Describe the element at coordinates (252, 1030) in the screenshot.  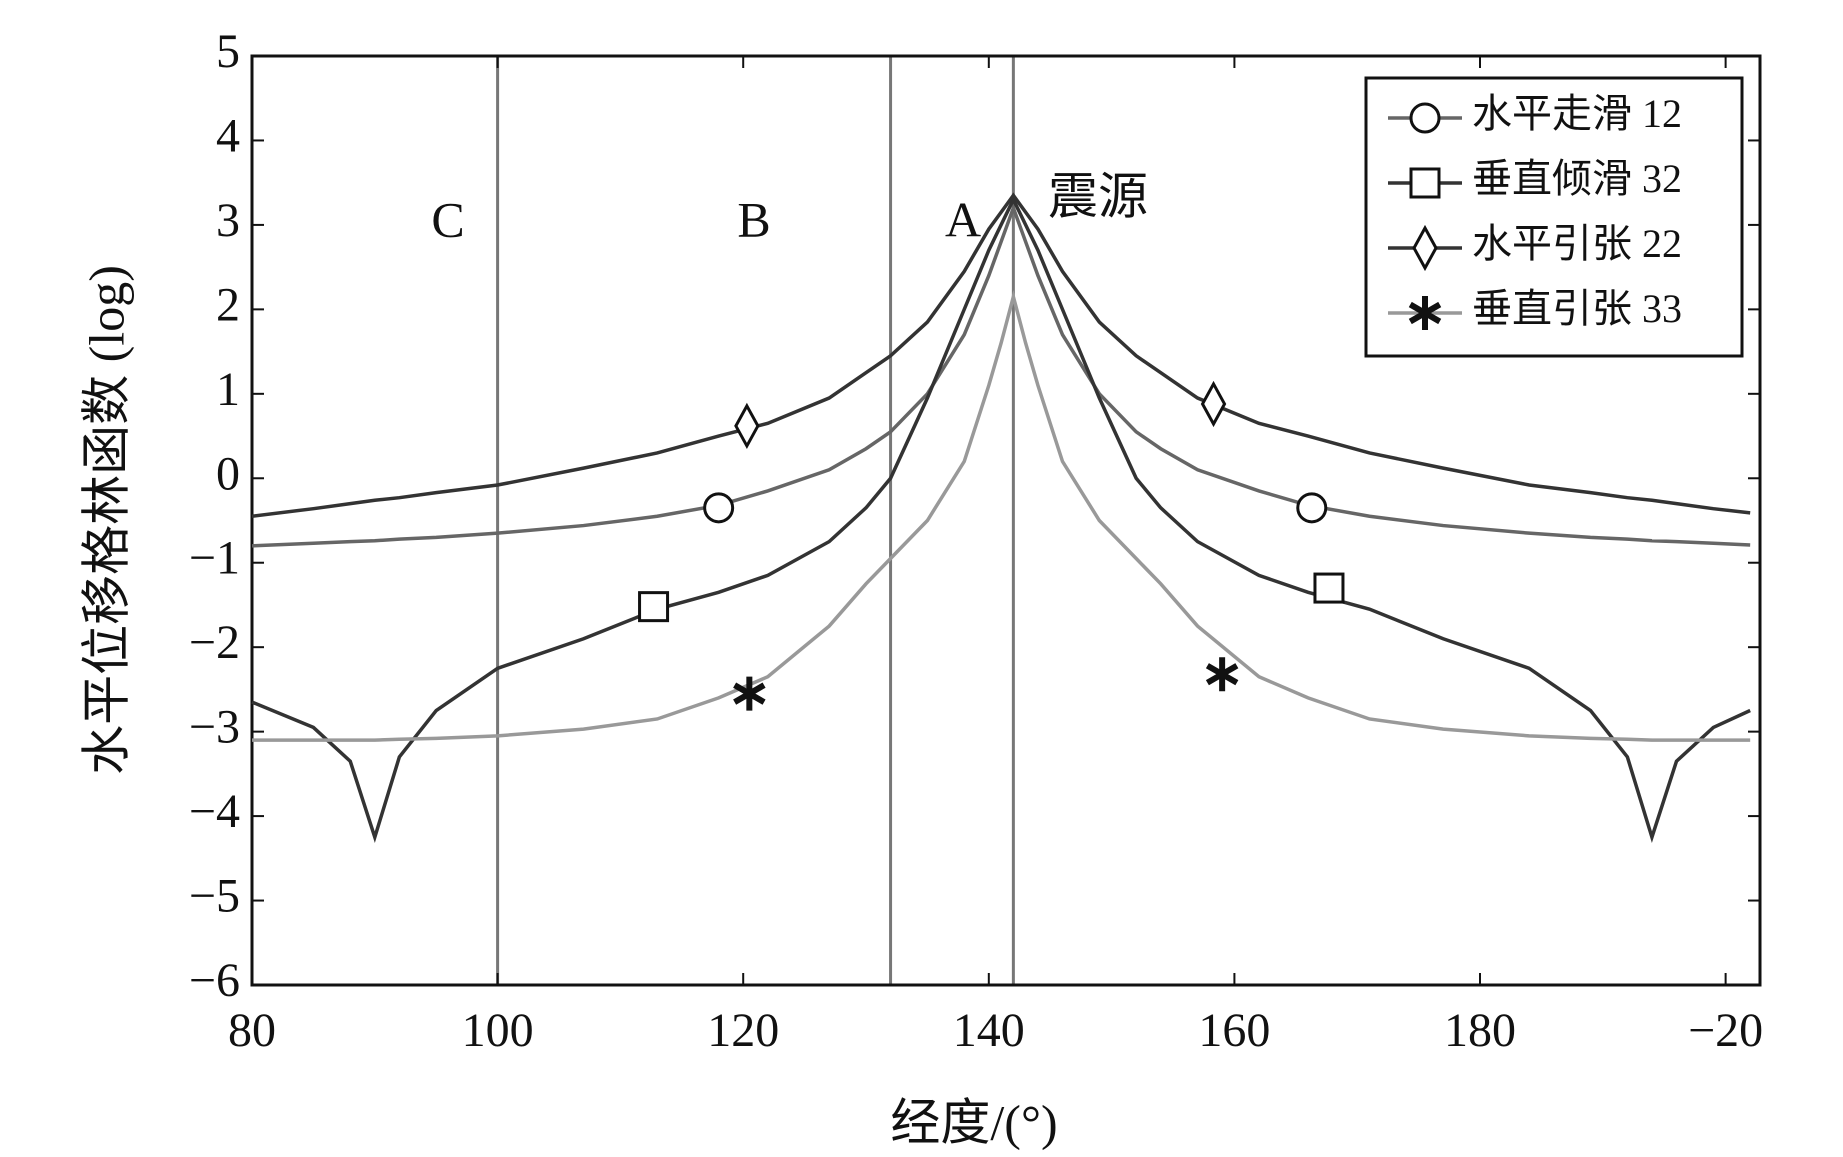
I see `x-tick-label: 80` at that location.